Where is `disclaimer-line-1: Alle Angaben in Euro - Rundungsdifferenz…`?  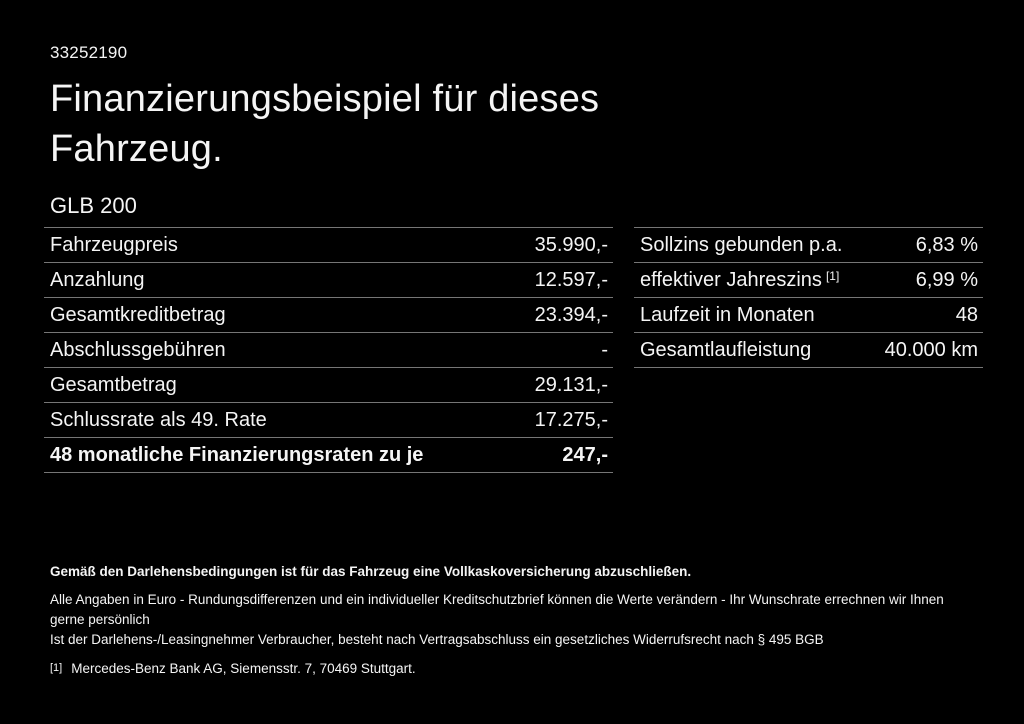
disclaimer-line-1: Alle Angaben in Euro - Rundungsdifferenz… is located at coordinates (497, 609).